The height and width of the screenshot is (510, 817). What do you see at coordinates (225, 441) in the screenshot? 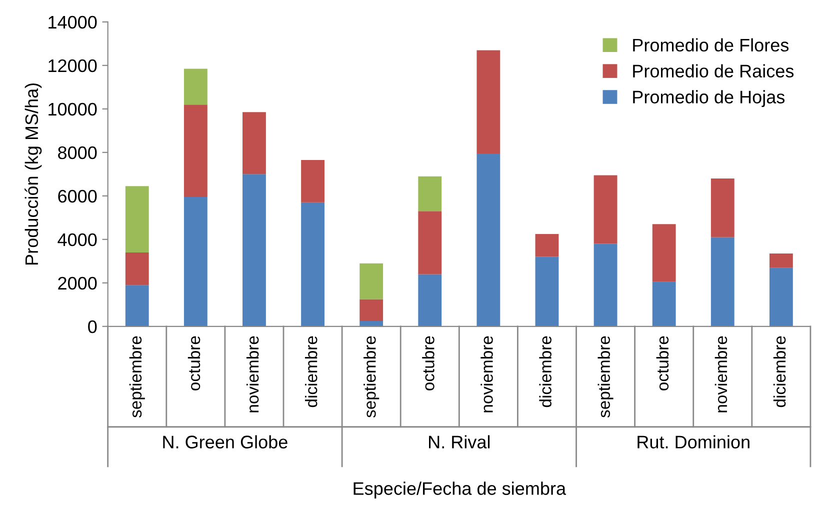
I see `text: N. Green Globe` at bounding box center [225, 441].